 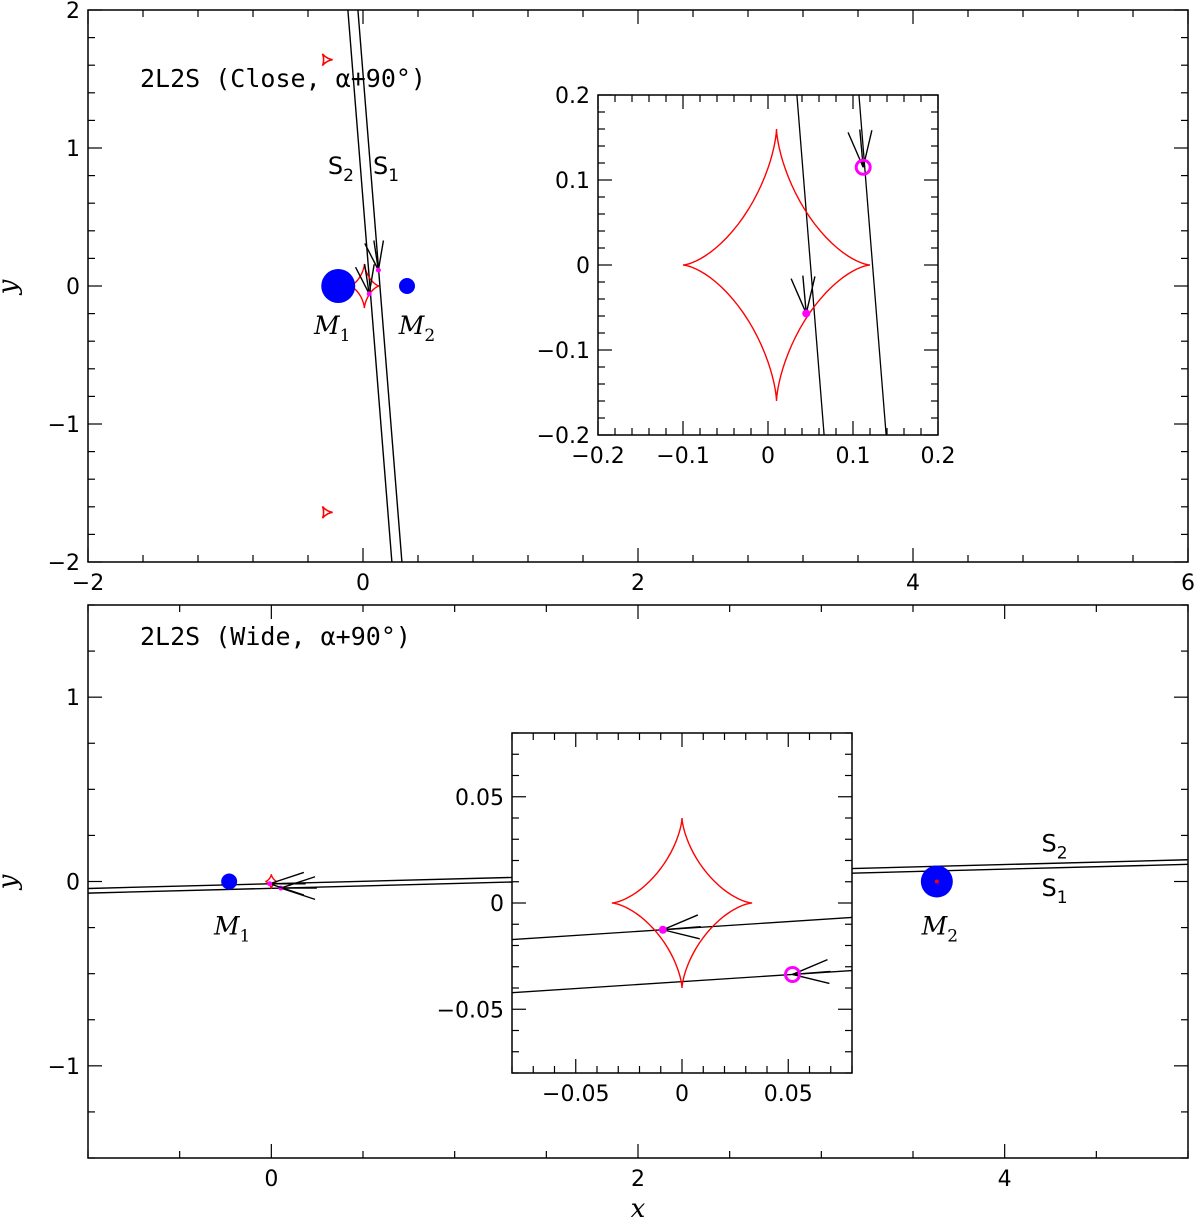 What do you see at coordinates (416, 328) in the screenshot?
I see `close-lens-label: M2` at bounding box center [416, 328].